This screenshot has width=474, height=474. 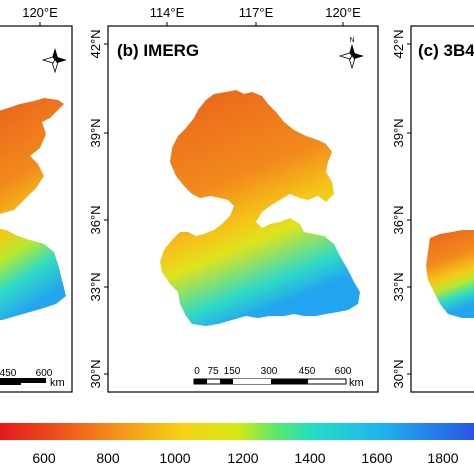 I want to click on scale-unit: km, so click(x=356, y=383).